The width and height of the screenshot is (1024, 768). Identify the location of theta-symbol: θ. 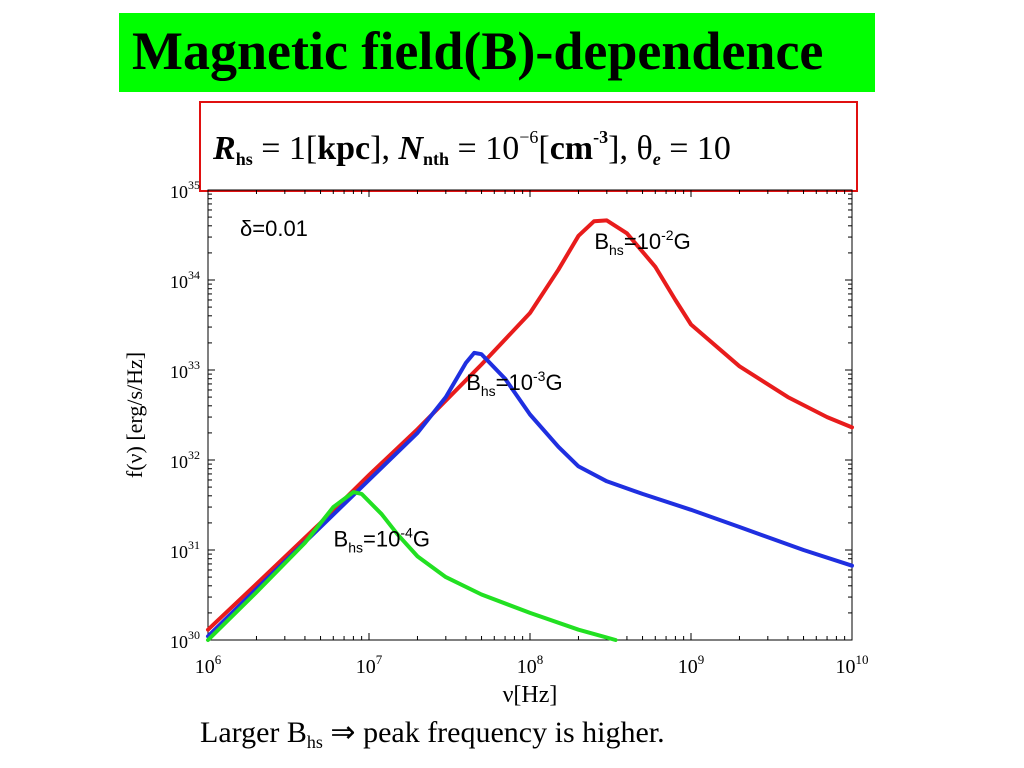
(644, 148).